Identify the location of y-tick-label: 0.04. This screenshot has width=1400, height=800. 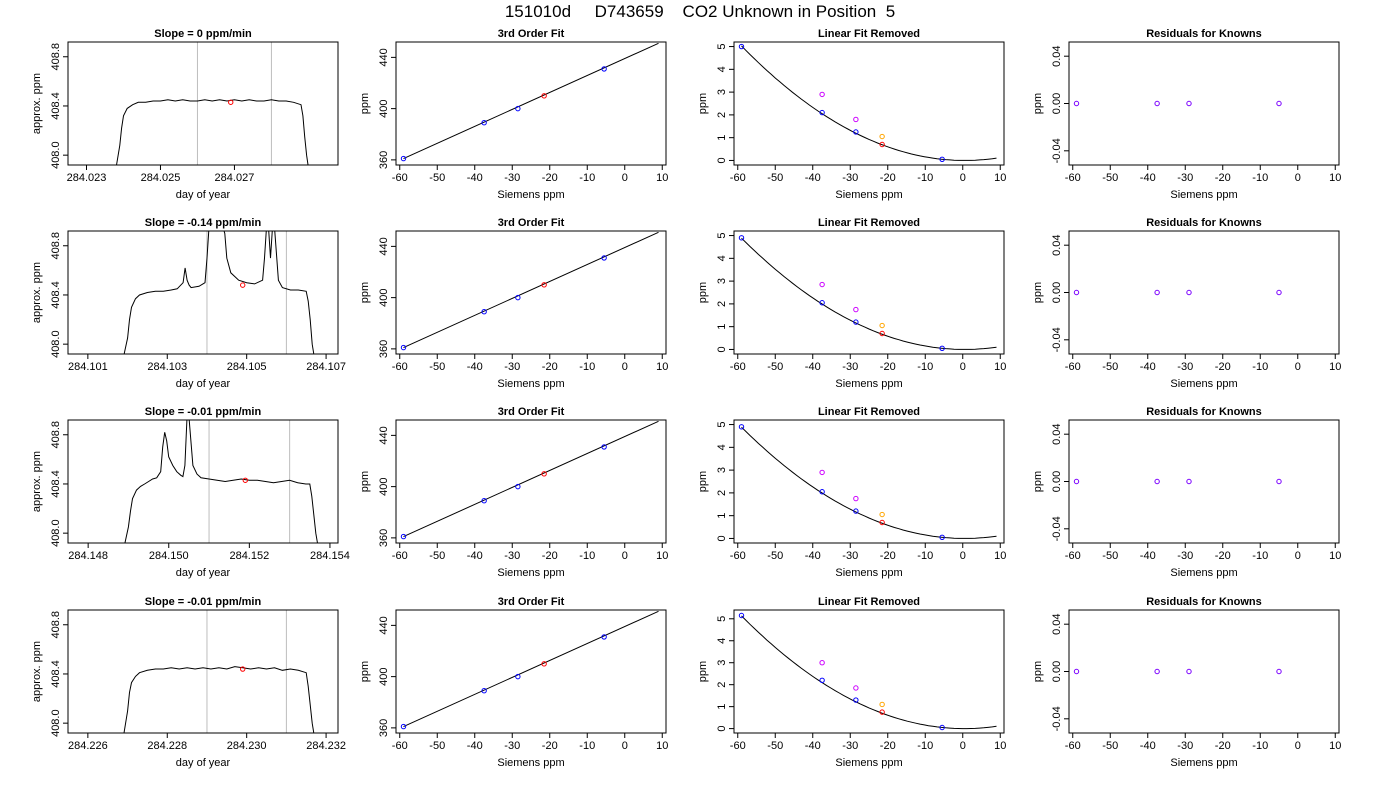
(1057, 433).